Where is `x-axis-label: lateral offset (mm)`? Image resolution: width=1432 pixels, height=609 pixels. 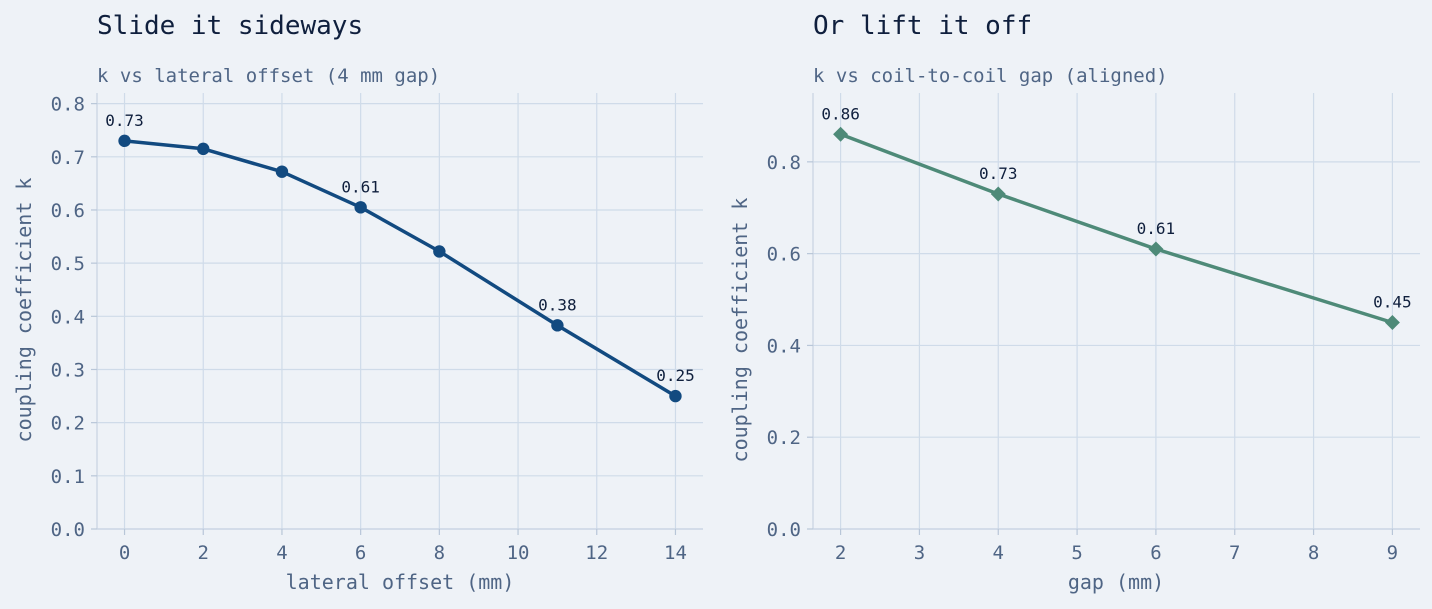
x-axis-label: lateral offset (mm) is located at coordinates (400, 582).